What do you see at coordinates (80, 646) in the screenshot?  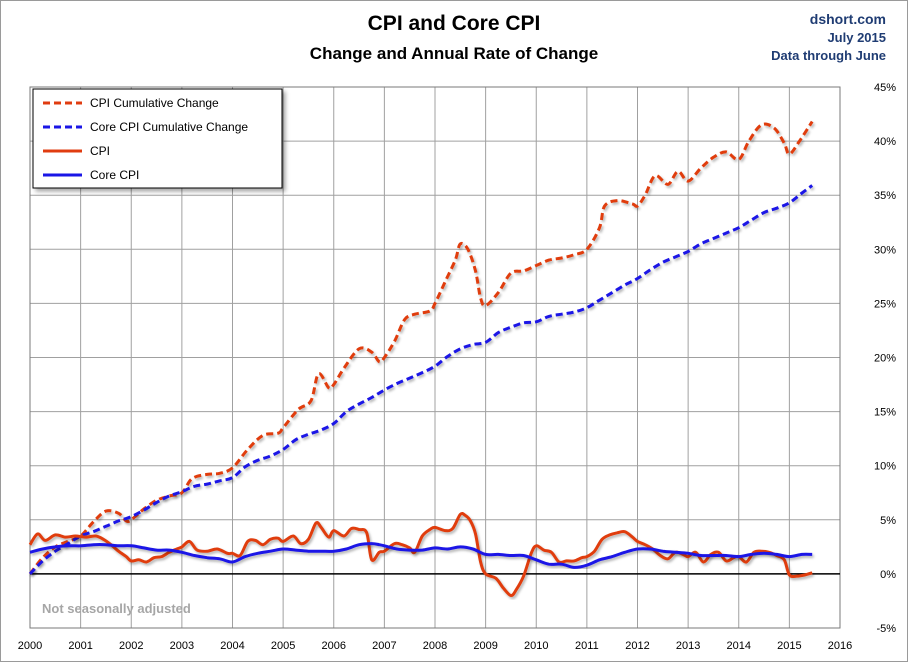 I see `x-tick-label: 2001` at bounding box center [80, 646].